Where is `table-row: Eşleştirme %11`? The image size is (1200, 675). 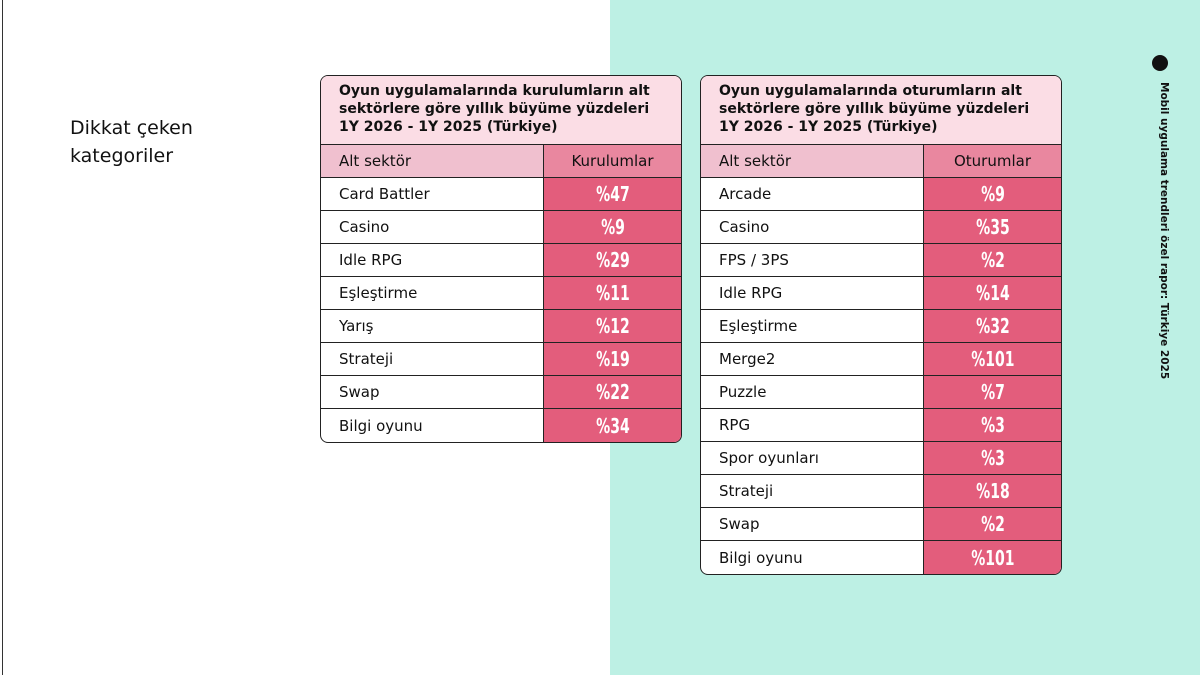 table-row: Eşleştirme %11 is located at coordinates (501, 293).